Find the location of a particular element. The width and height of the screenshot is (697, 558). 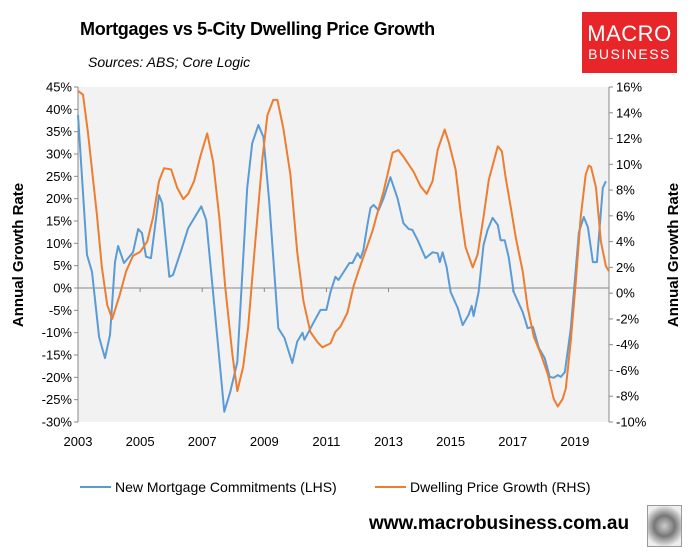

y-tick-label-left: 10% is located at coordinates (59, 243).